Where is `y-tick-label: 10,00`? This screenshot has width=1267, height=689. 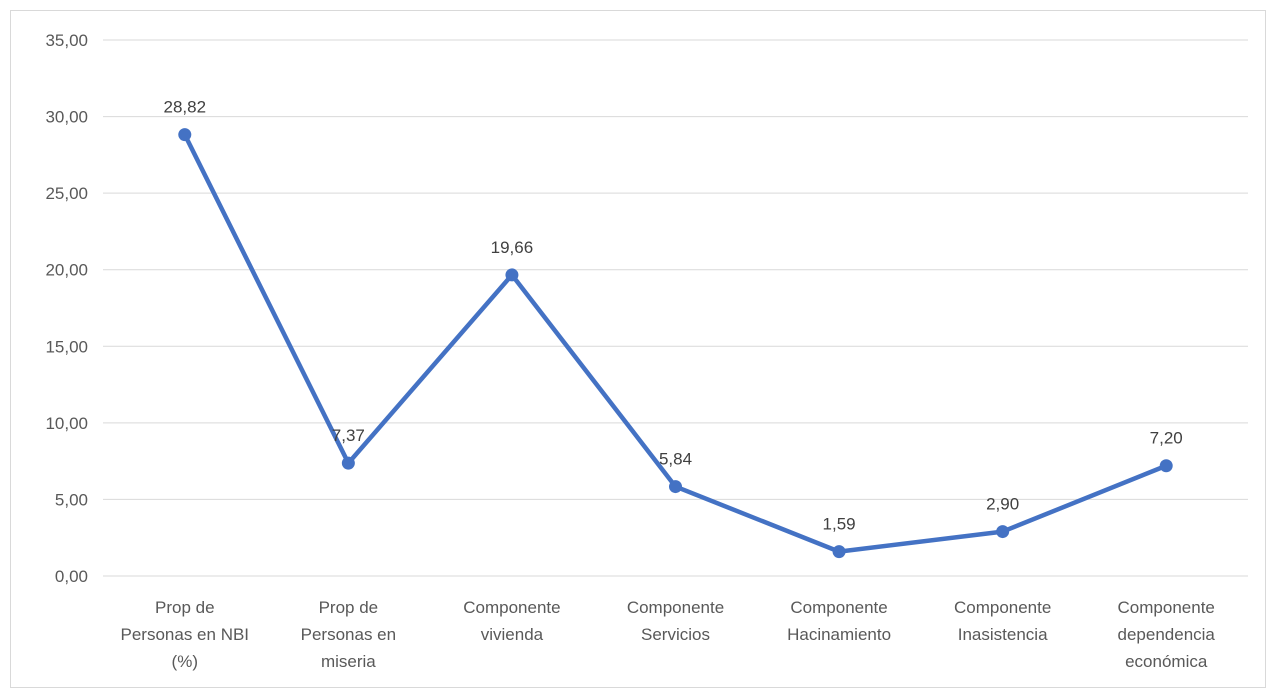
y-tick-label: 10,00 is located at coordinates (66, 423).